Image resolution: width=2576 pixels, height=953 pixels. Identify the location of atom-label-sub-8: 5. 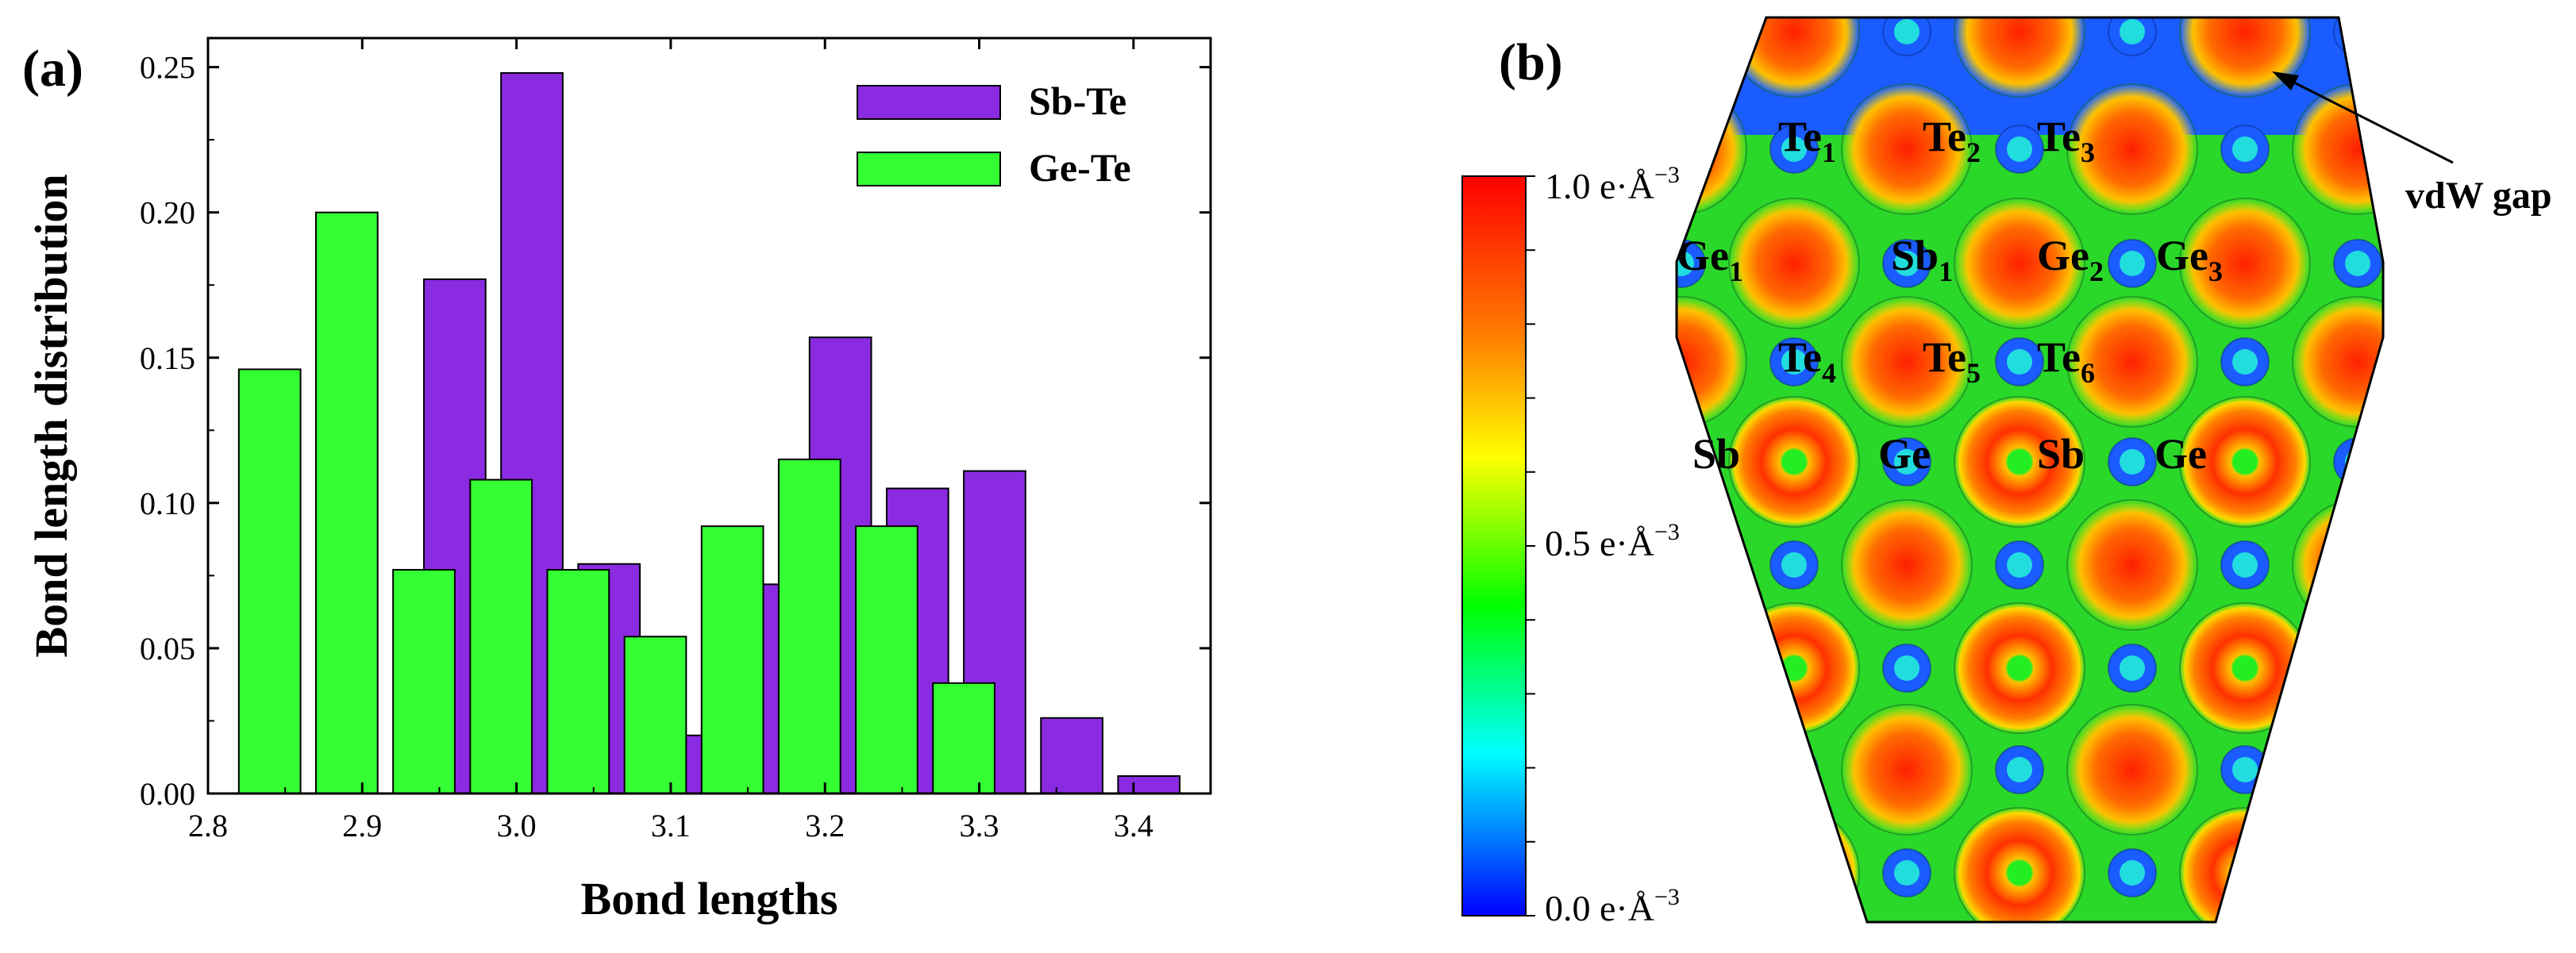
(1973, 373).